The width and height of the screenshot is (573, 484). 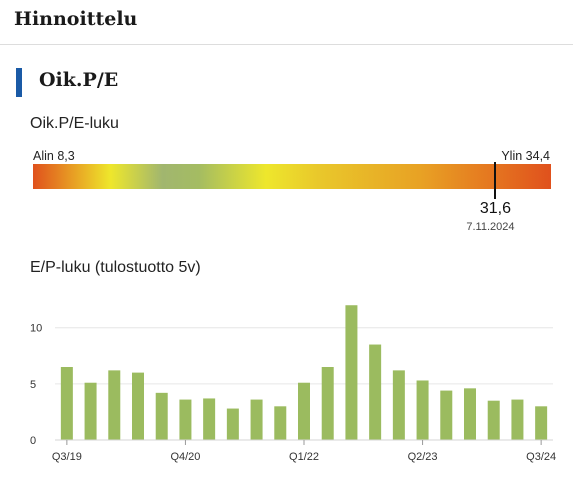 I want to click on y-tick-label: 0, so click(x=33, y=441).